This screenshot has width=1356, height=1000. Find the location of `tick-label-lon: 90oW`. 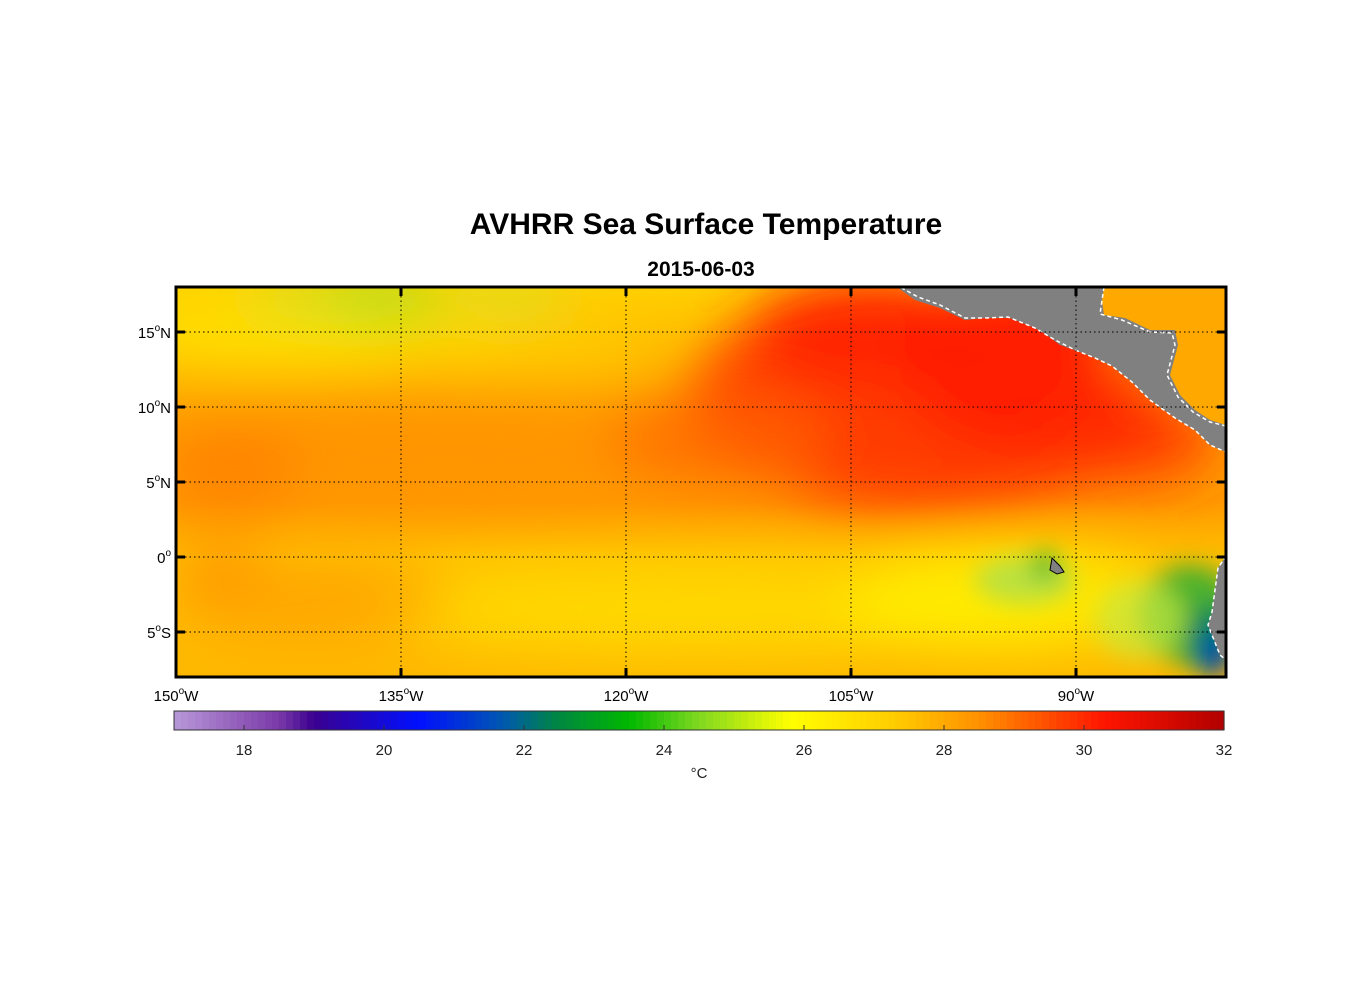

tick-label-lon: 90oW is located at coordinates (1076, 695).